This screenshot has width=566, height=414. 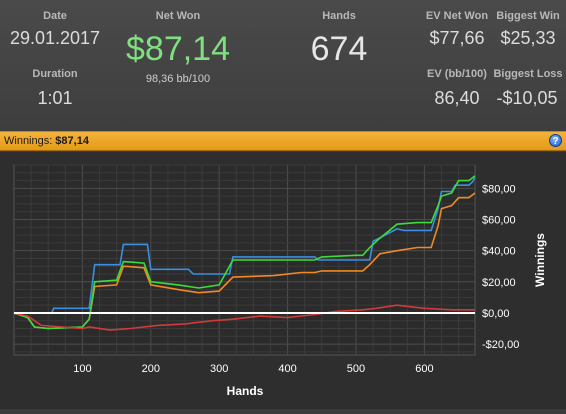 I want to click on winnings-title: Winnings: $87,14, so click(x=46, y=141).